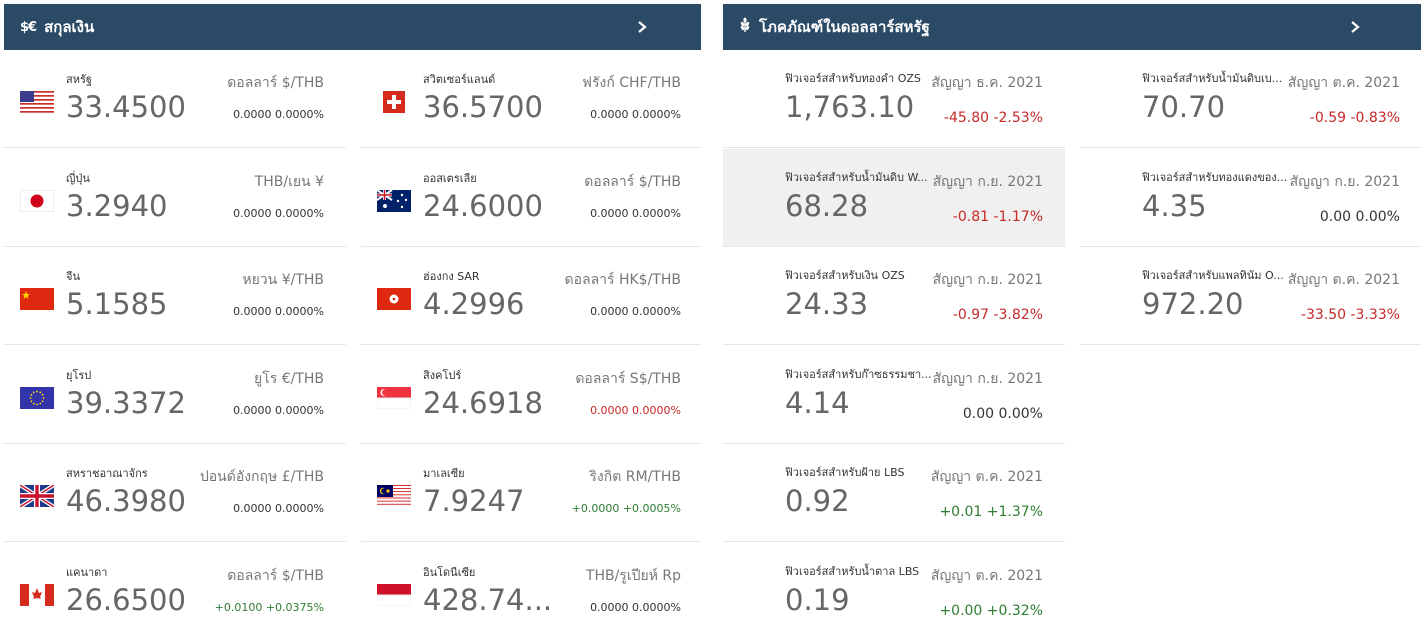 The width and height of the screenshot is (1421, 631). I want to click on contract-month: สัญญา ธ.ค. 2021, so click(987, 83).